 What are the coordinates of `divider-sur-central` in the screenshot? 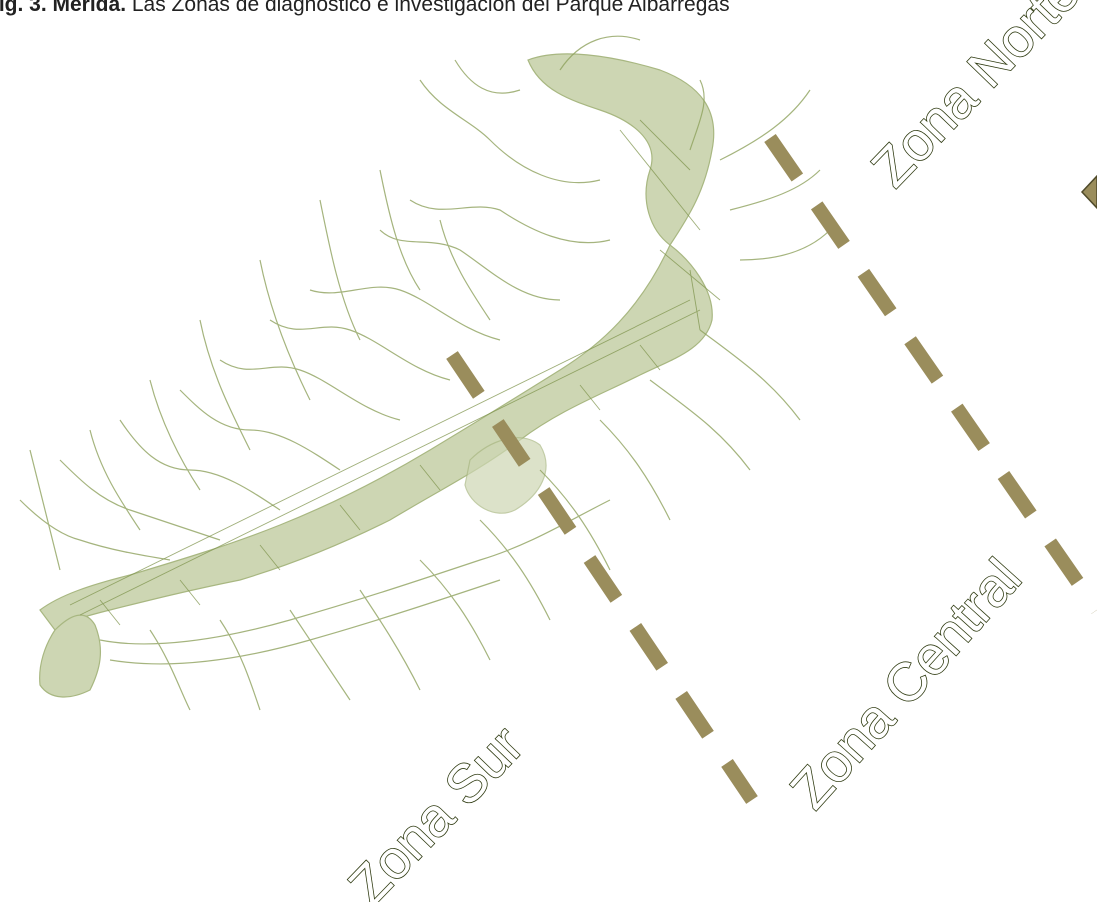 It's located at (602, 577).